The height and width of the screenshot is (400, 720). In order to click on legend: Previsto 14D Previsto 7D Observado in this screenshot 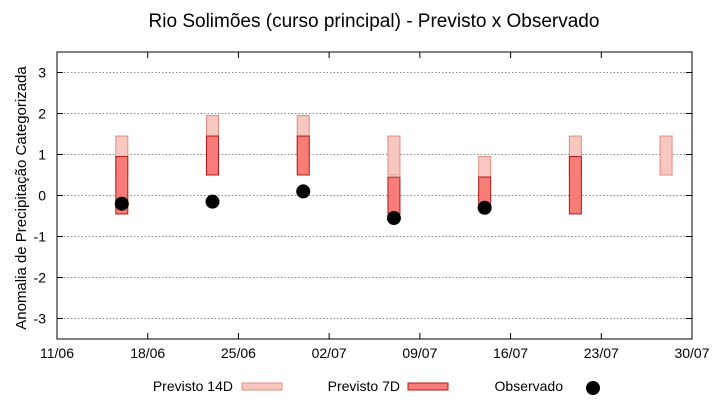, I will do `click(376, 386)`.